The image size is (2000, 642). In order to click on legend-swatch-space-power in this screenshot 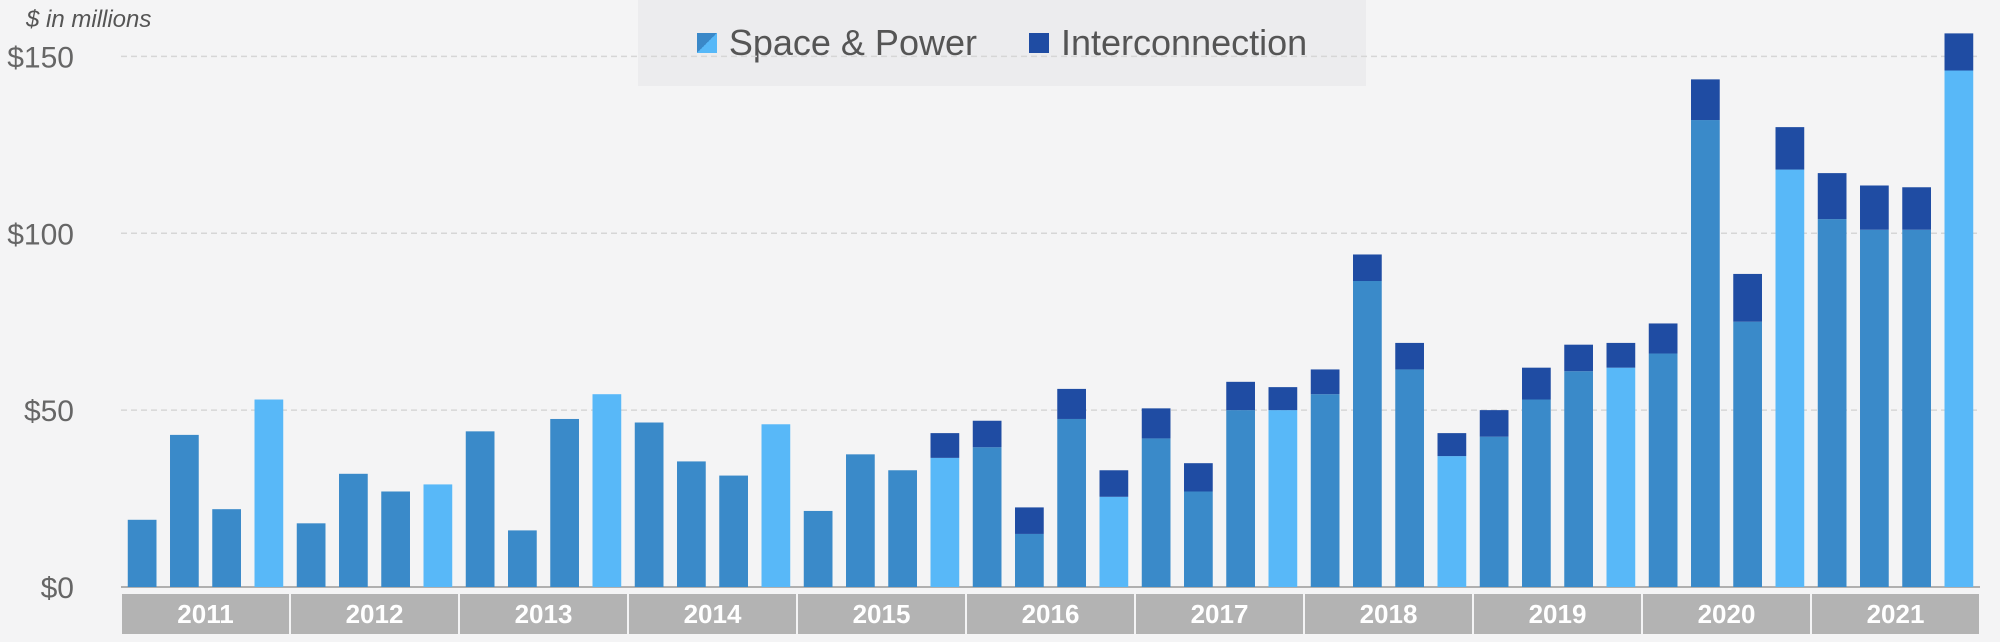, I will do `click(706, 43)`.